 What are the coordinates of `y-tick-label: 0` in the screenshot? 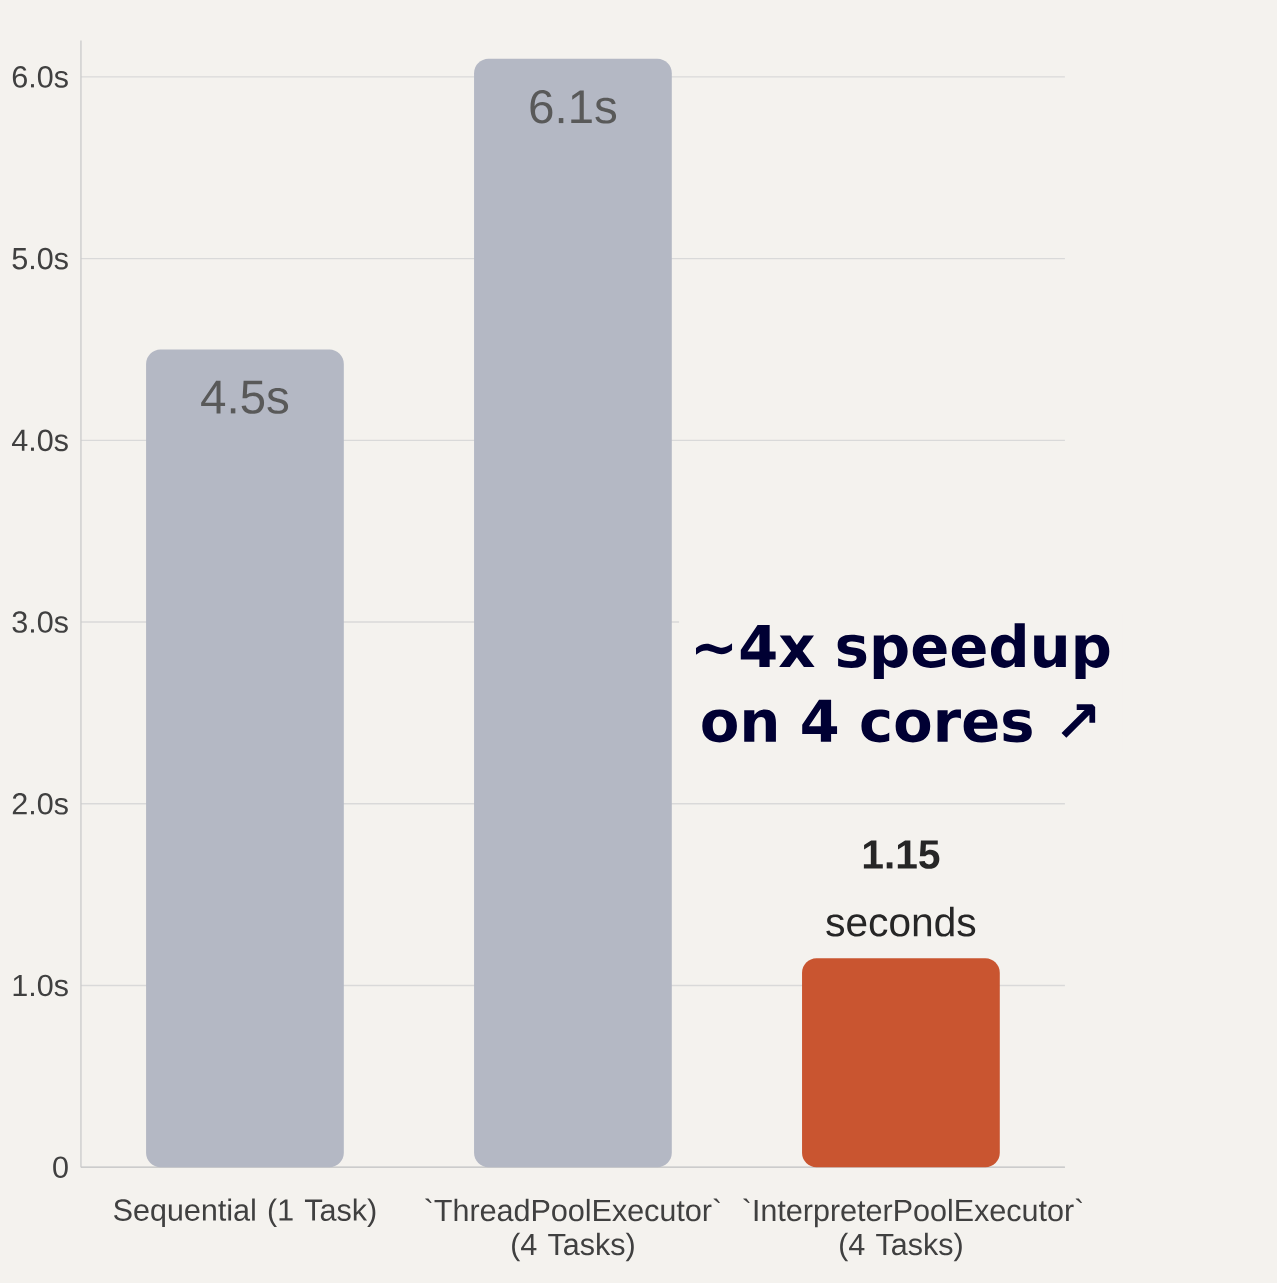 It's located at (60, 1167).